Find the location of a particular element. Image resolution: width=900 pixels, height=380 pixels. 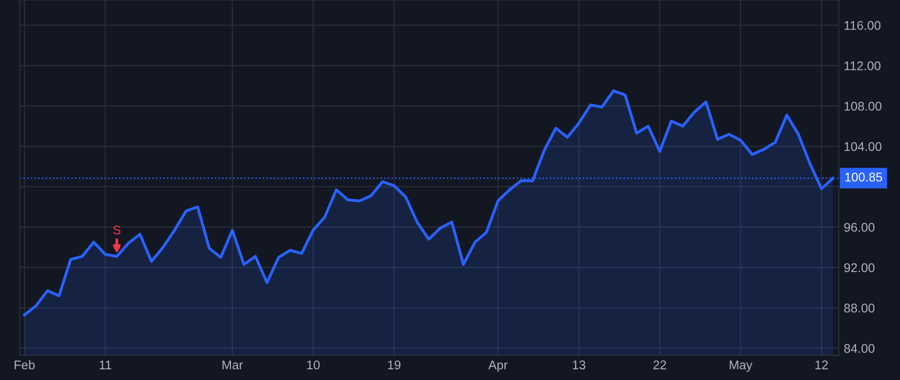

y-tick-label: 92.00 is located at coordinates (859, 267).